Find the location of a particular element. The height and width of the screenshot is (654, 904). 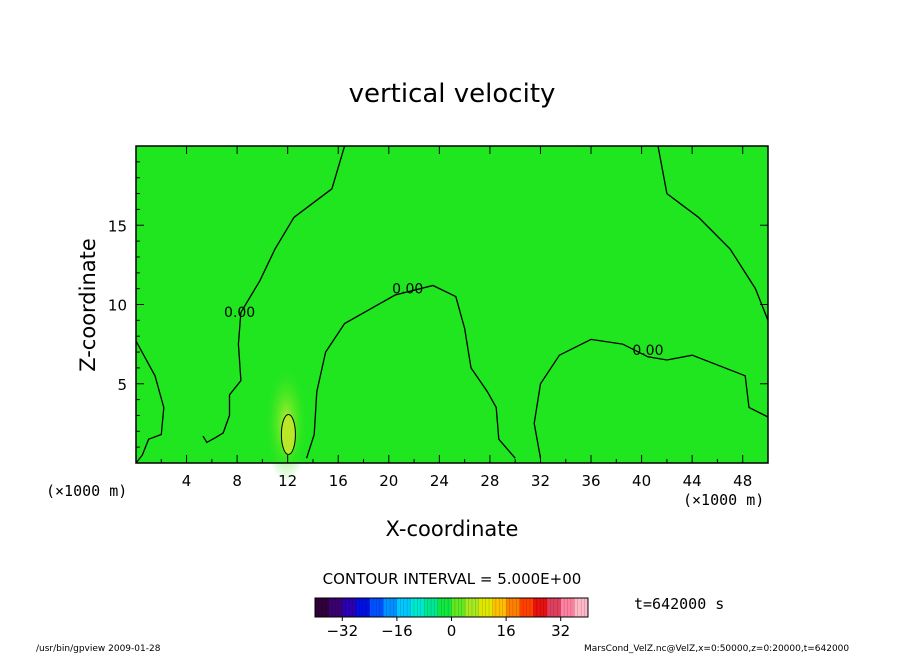

y-axis-label: Z-coordinate is located at coordinates (88, 305).